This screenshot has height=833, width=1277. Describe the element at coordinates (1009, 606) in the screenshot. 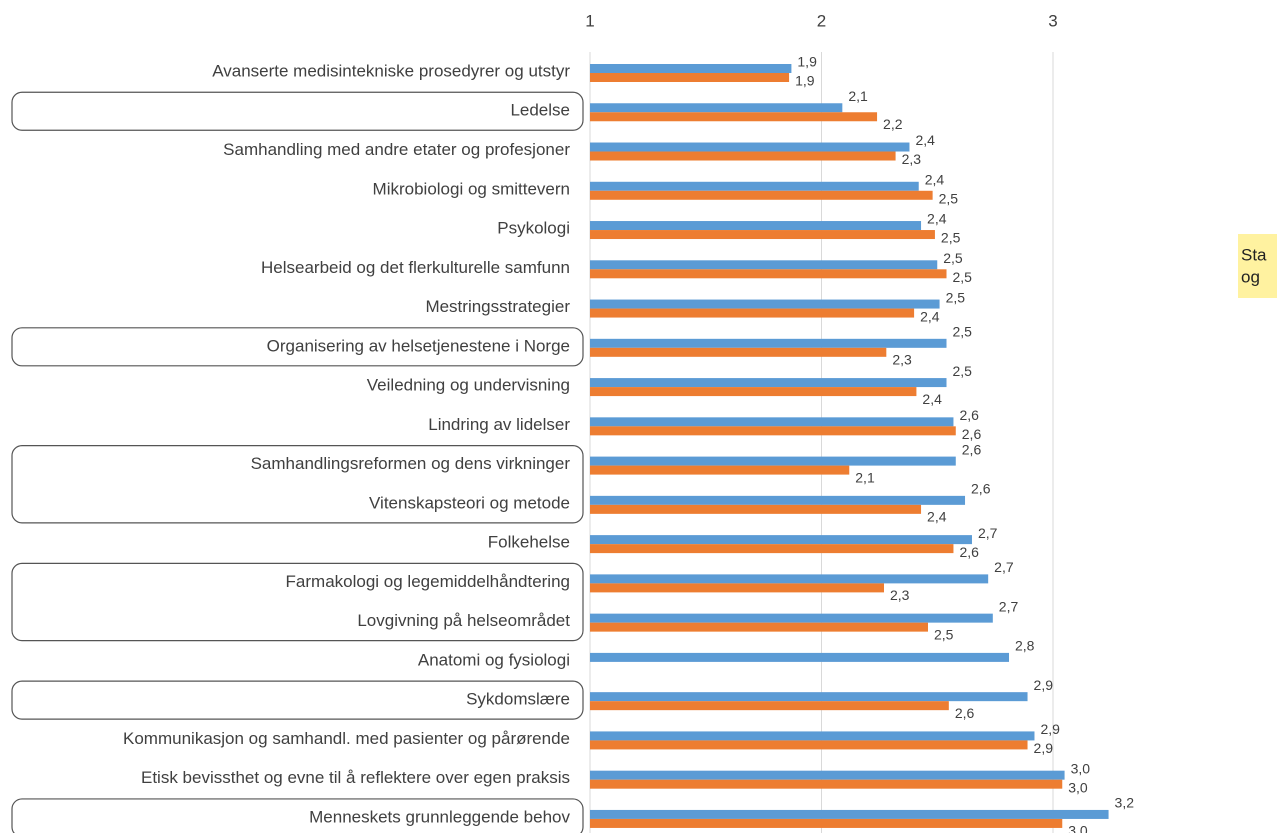

I see `value-label: 2,7` at that location.